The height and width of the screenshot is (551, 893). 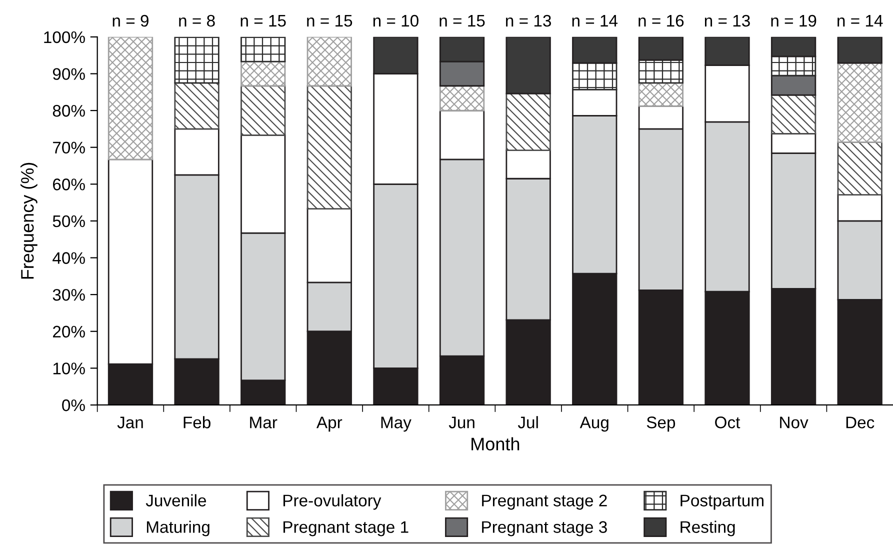 What do you see at coordinates (69, 148) in the screenshot?
I see `y-tick-label: 70%` at bounding box center [69, 148].